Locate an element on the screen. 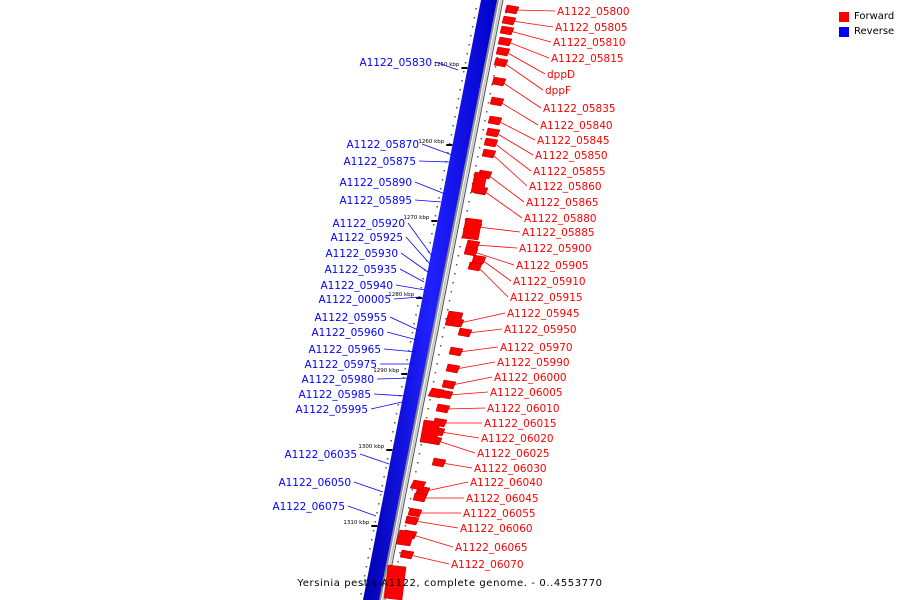 The height and width of the screenshot is (600, 900). forward-gene-label: A1122_05885 is located at coordinates (558, 233).